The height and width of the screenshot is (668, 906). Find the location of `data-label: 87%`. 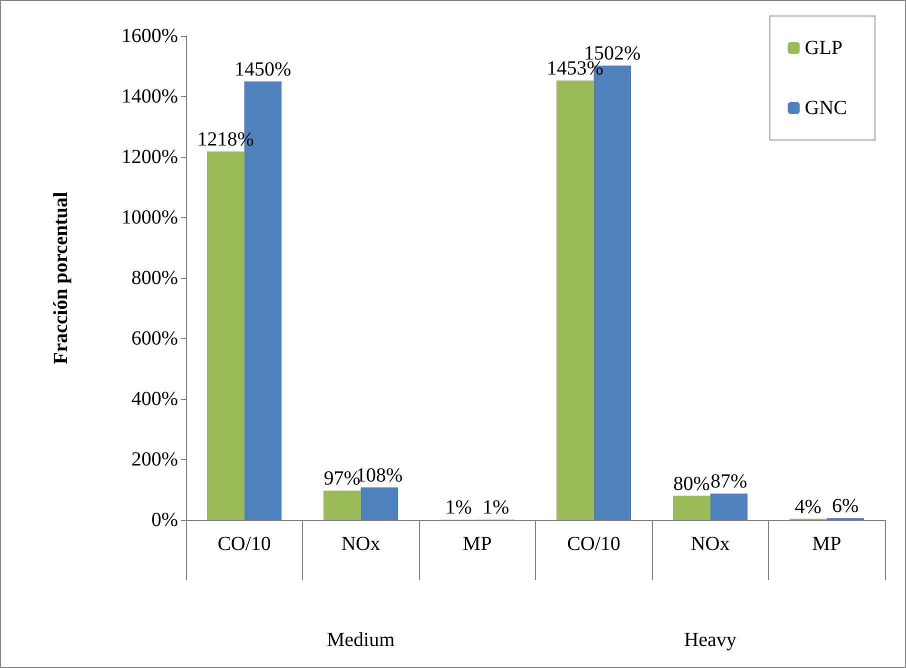

data-label: 87% is located at coordinates (729, 481).